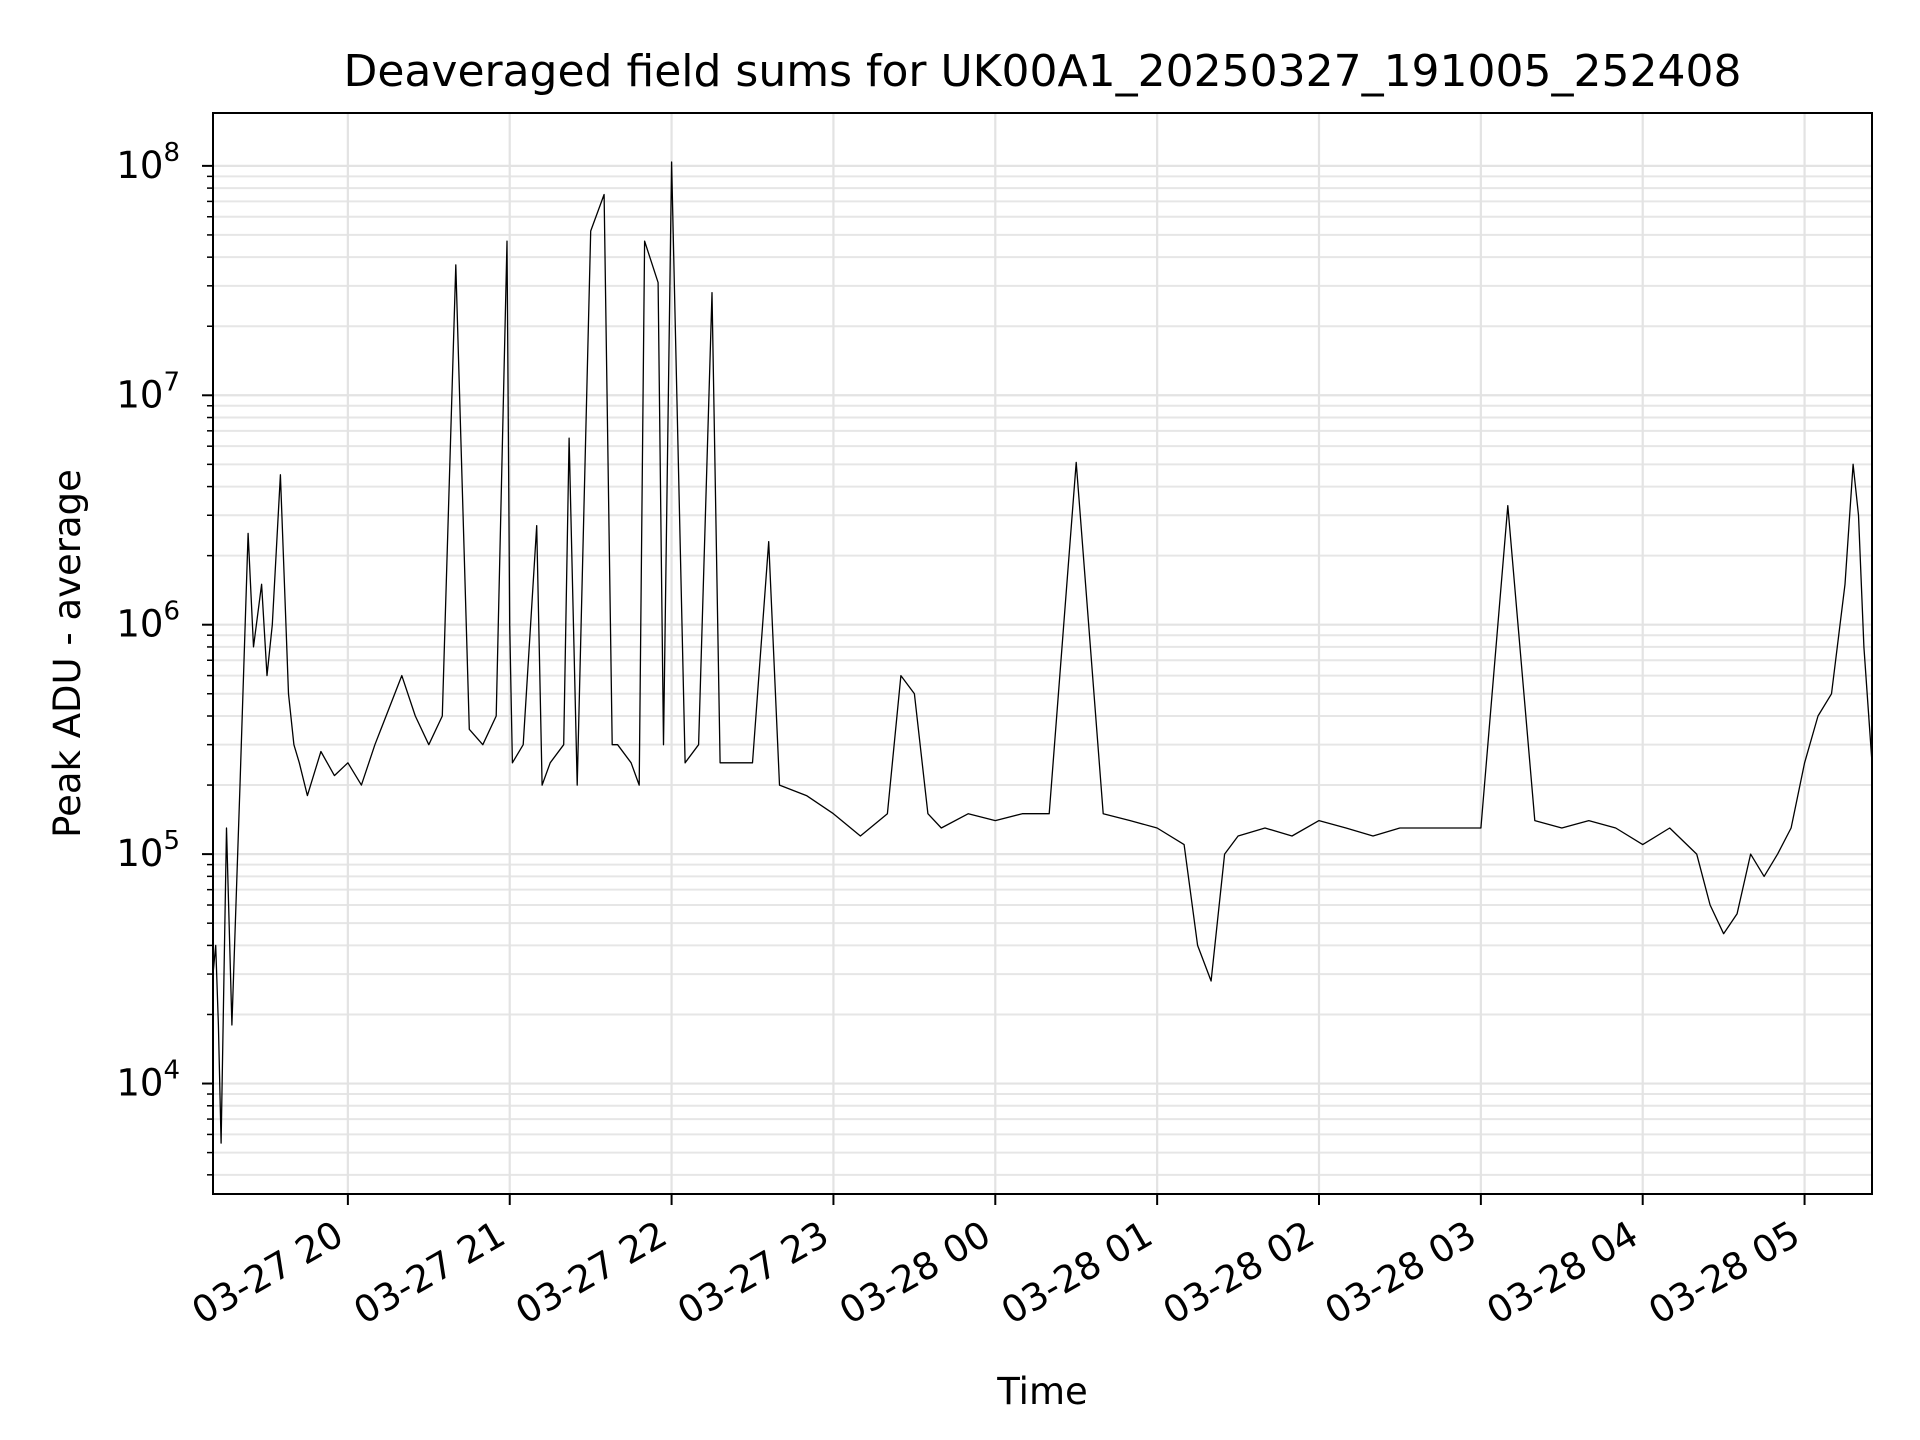 Image resolution: width=1920 pixels, height=1440 pixels. Describe the element at coordinates (148, 1080) in the screenshot. I see `y-tick-label: 10⁴` at that location.